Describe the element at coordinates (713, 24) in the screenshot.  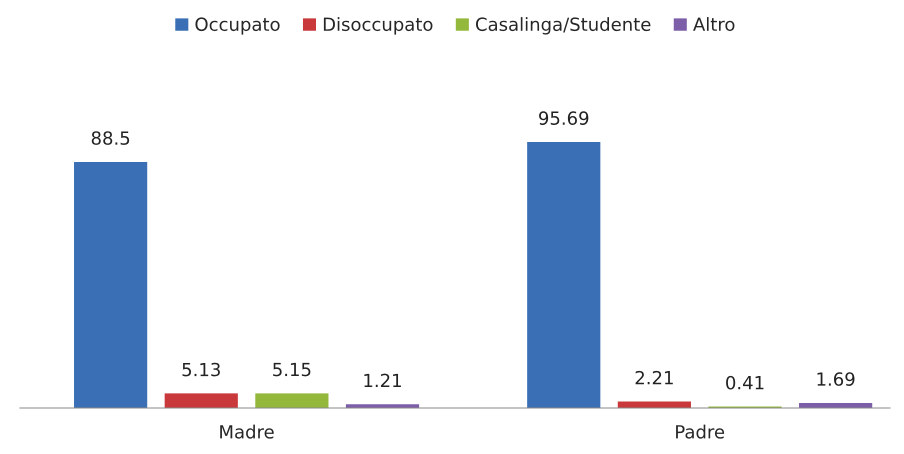
I see `legend-label: Altro` at that location.